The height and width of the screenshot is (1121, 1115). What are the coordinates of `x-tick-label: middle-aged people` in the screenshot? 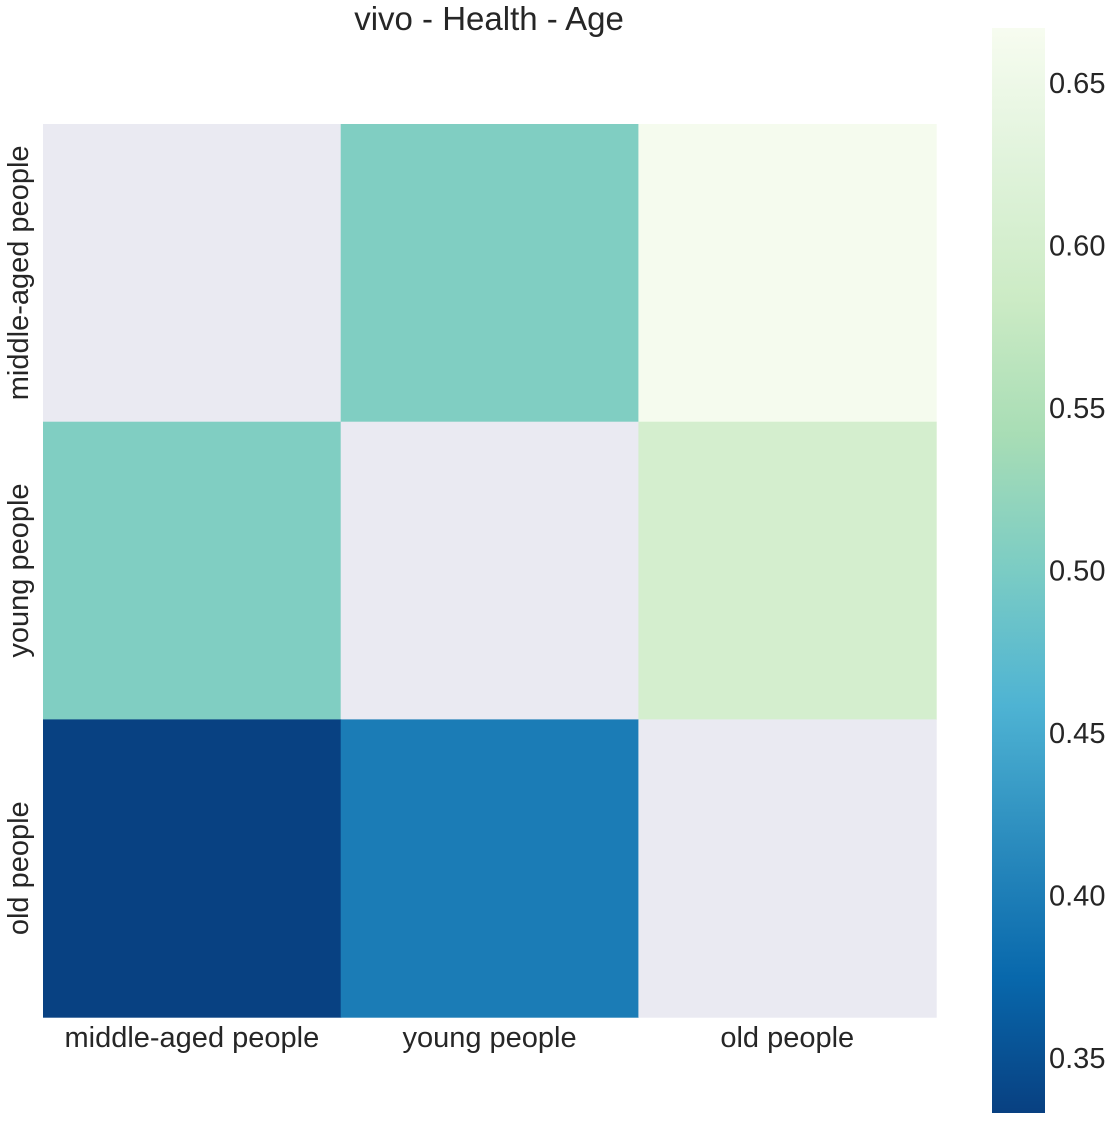 It's located at (191, 1038).